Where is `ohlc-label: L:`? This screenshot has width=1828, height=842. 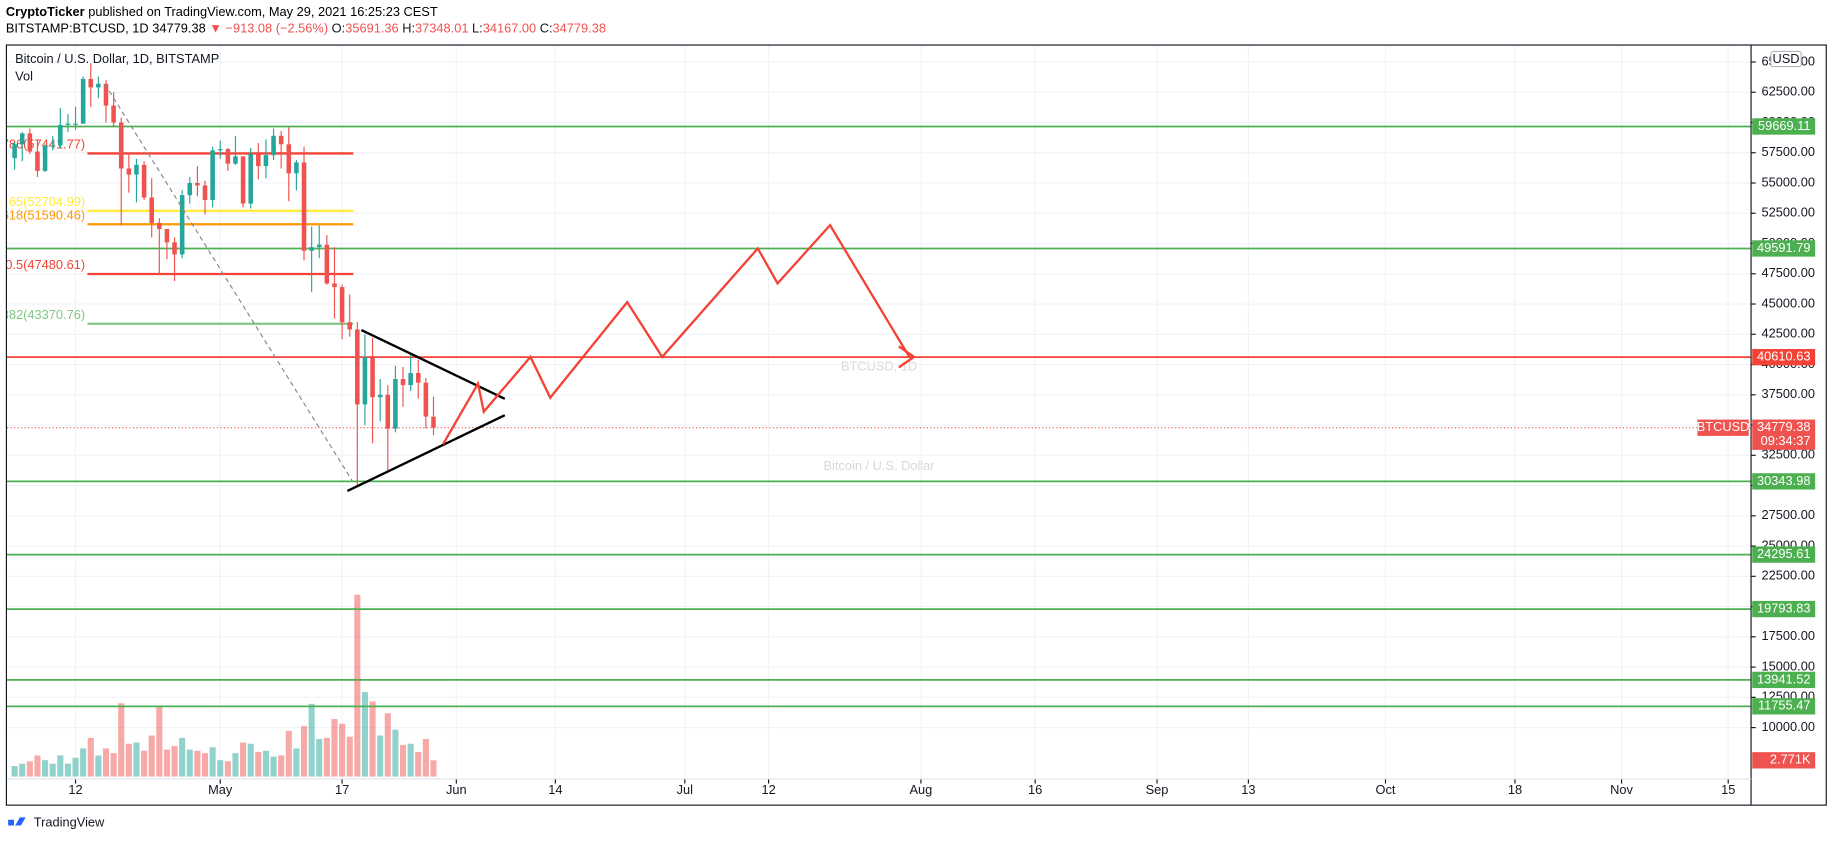 ohlc-label: L: is located at coordinates (477, 28).